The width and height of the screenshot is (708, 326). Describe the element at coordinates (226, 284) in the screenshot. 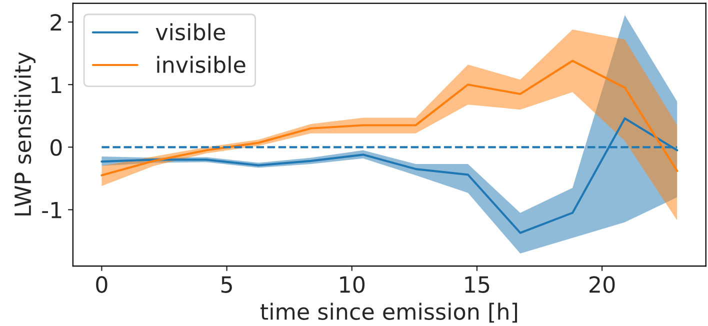

I see `x-tick-label: 5` at that location.